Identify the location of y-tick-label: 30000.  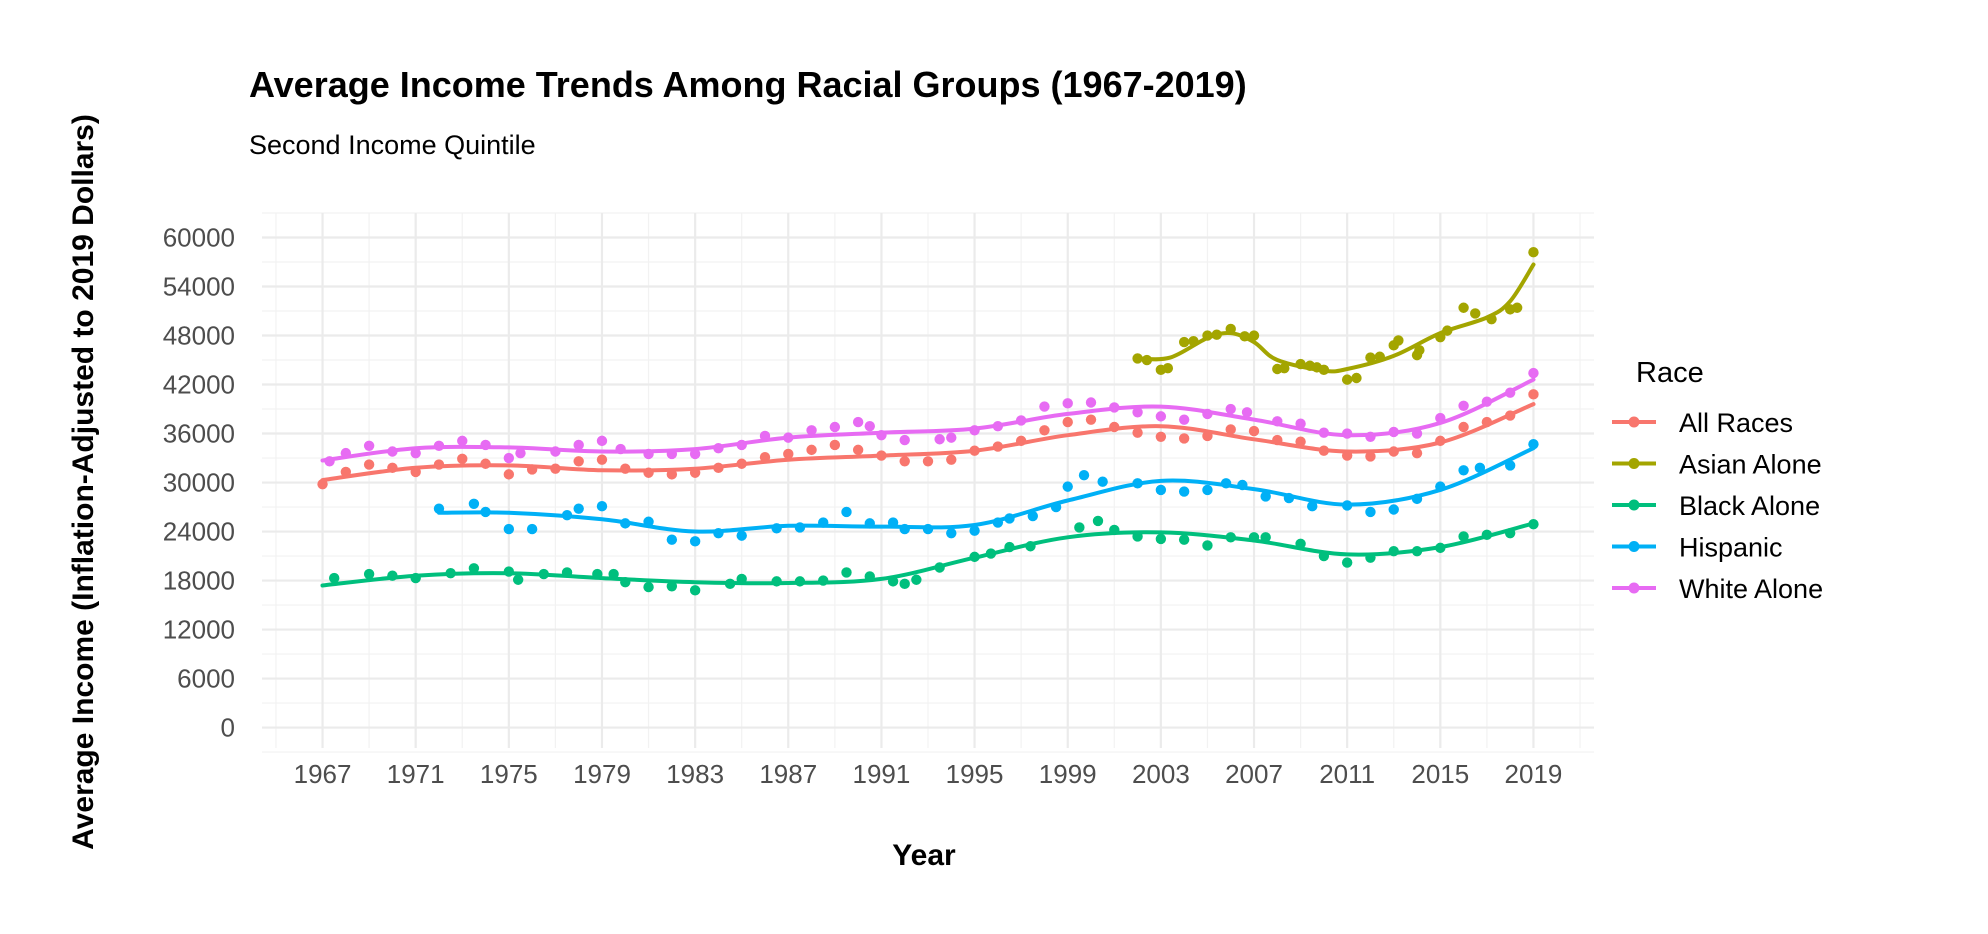
(199, 483).